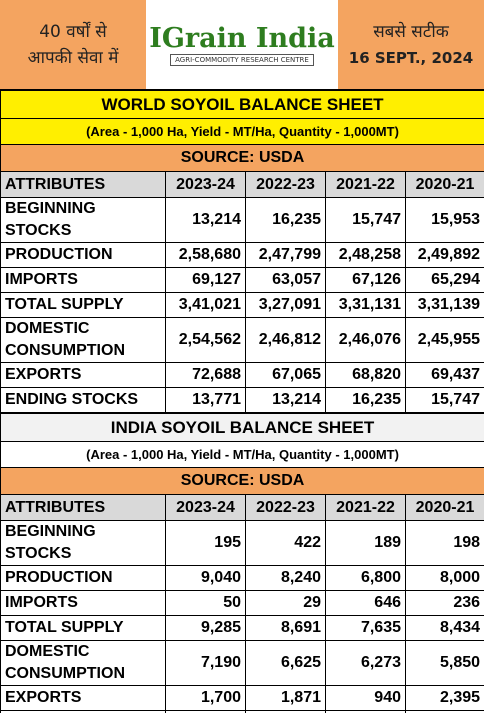 The width and height of the screenshot is (484, 713). What do you see at coordinates (411, 57) in the screenshot?
I see `date: 16 SEPT., 2024` at bounding box center [411, 57].